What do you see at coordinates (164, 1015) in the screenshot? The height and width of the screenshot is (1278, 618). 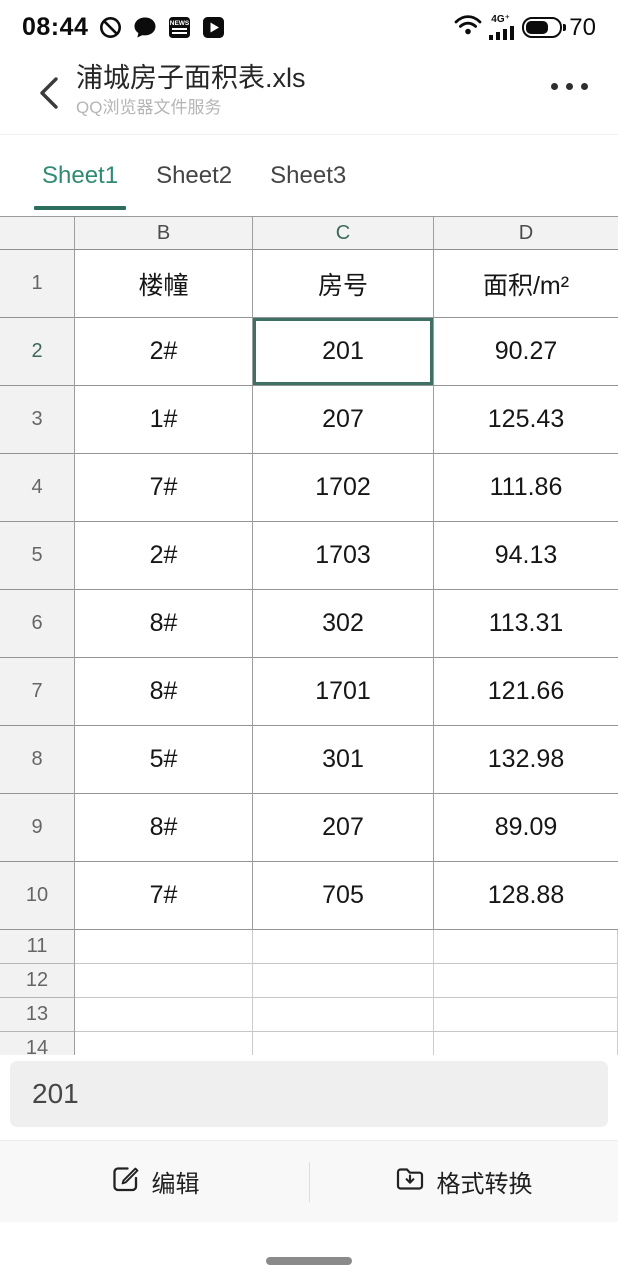 I see `cell-B13` at bounding box center [164, 1015].